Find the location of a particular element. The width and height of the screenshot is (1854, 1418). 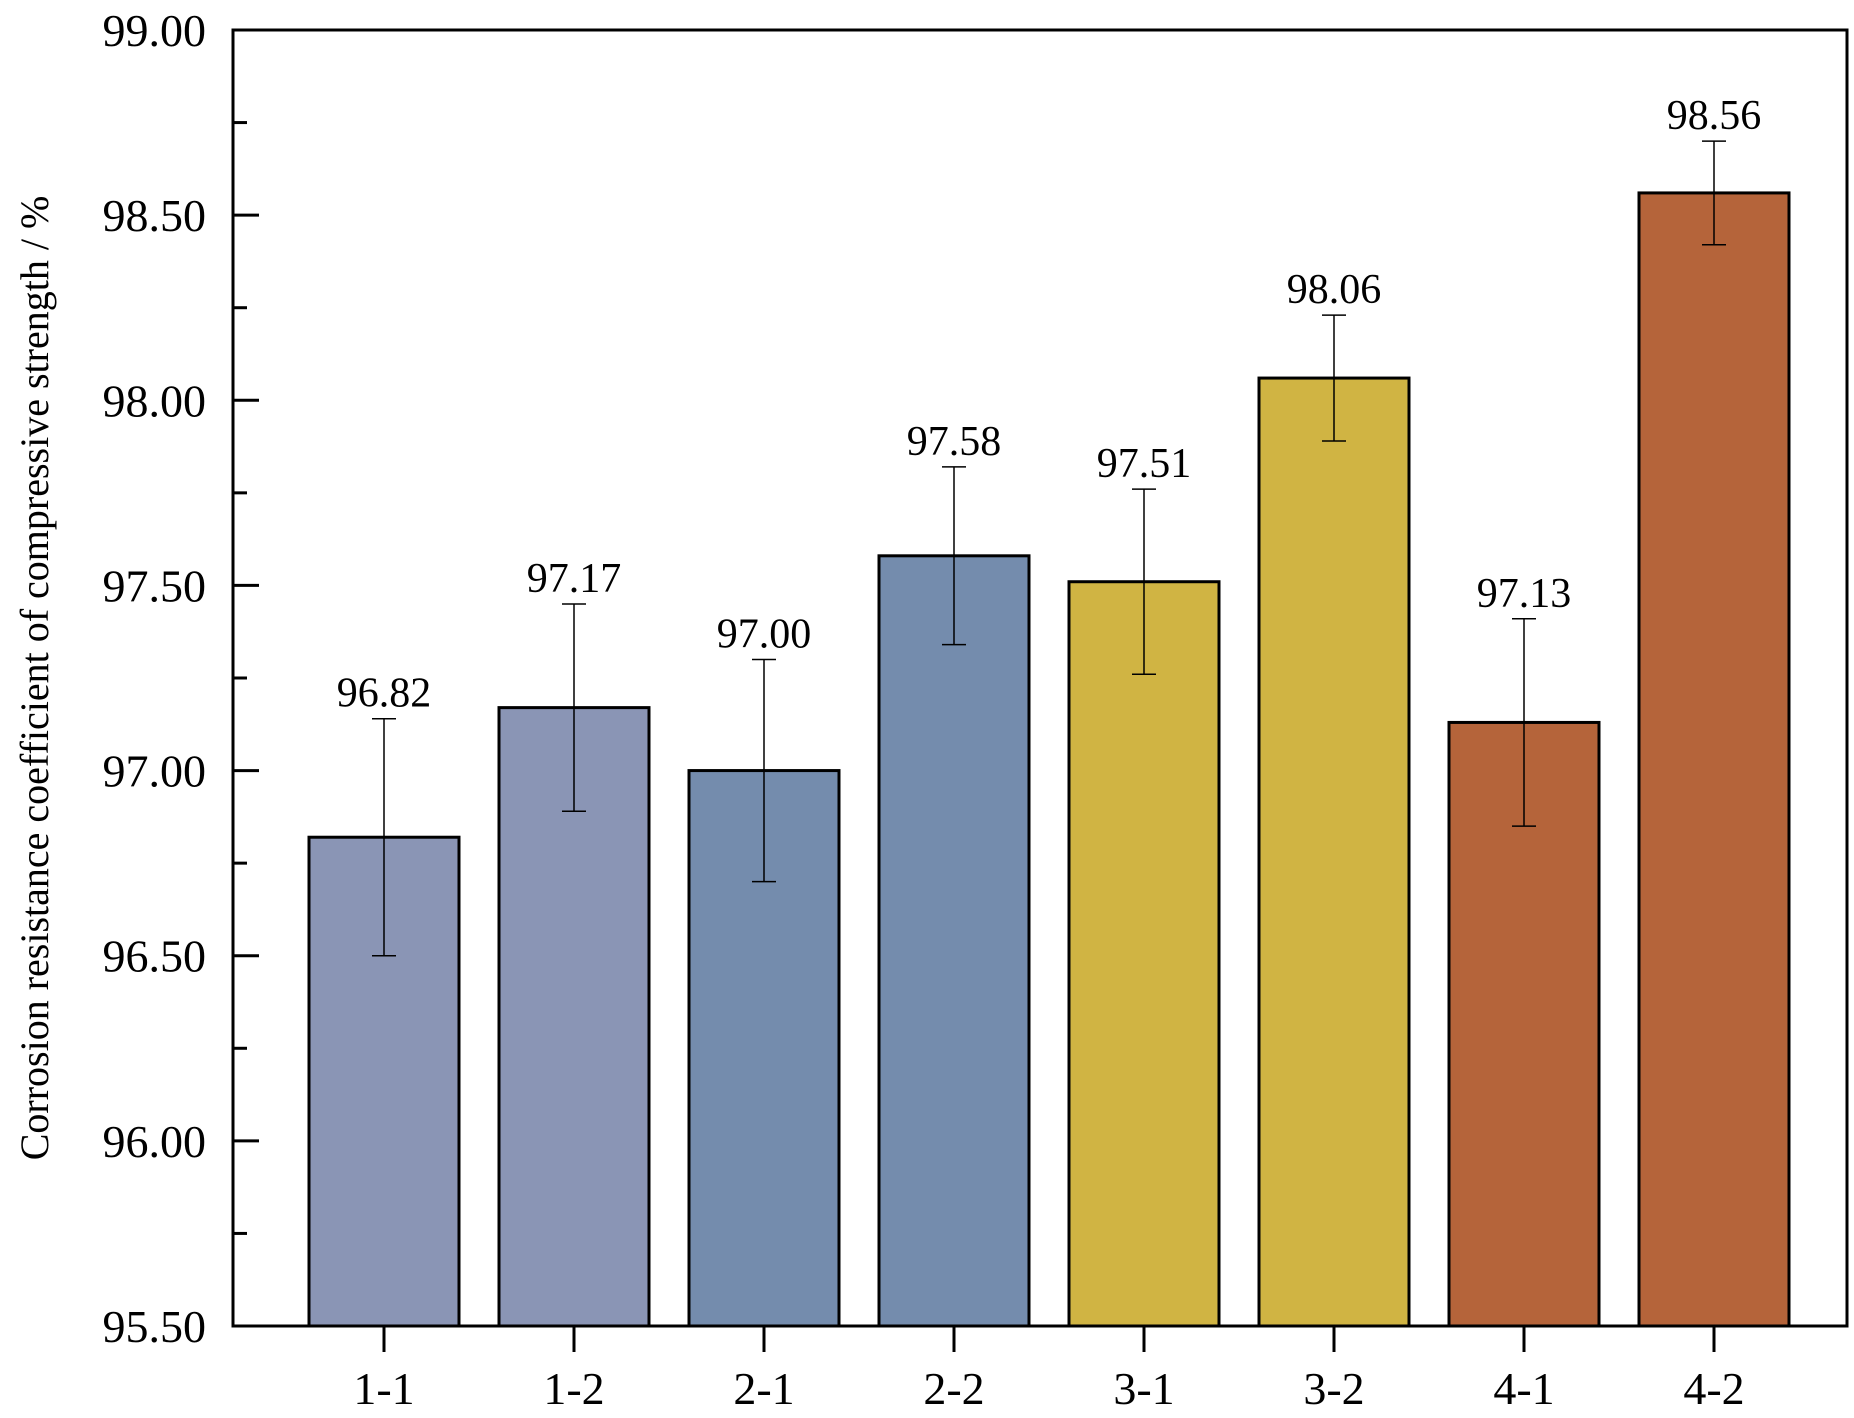

y-tick-label-98.50: 98.50 is located at coordinates (155, 215).